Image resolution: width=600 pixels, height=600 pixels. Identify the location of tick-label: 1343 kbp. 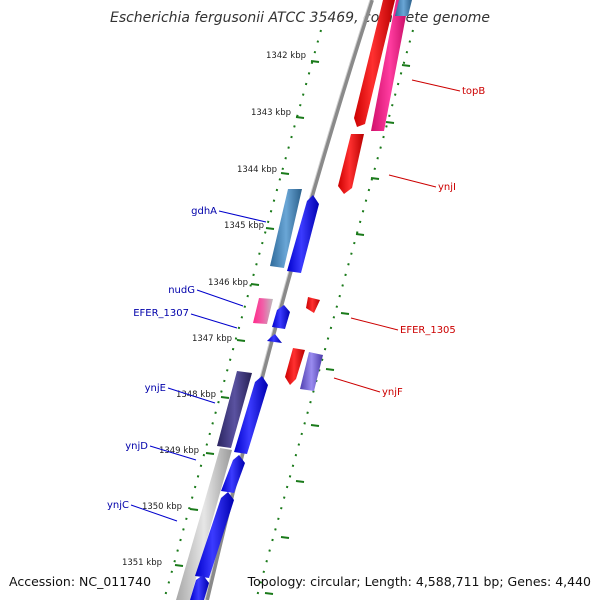
(271, 113).